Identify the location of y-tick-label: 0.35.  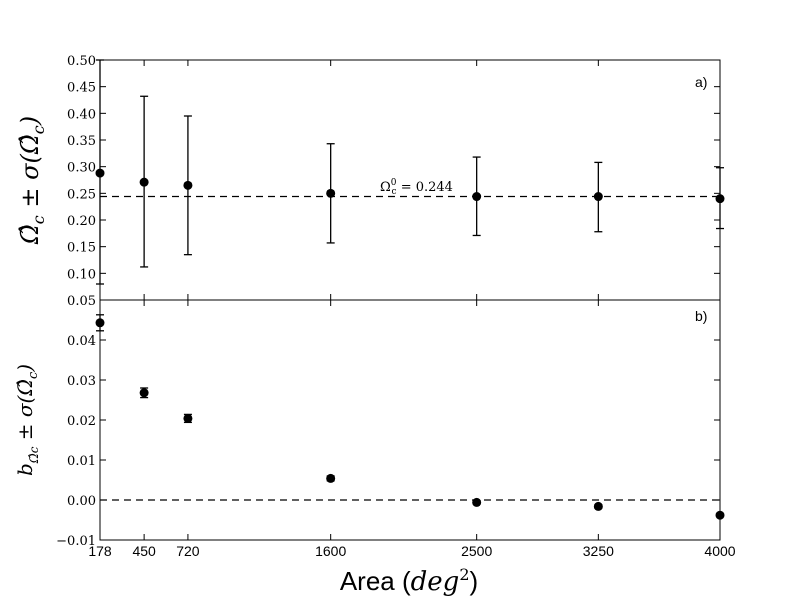
(81, 141).